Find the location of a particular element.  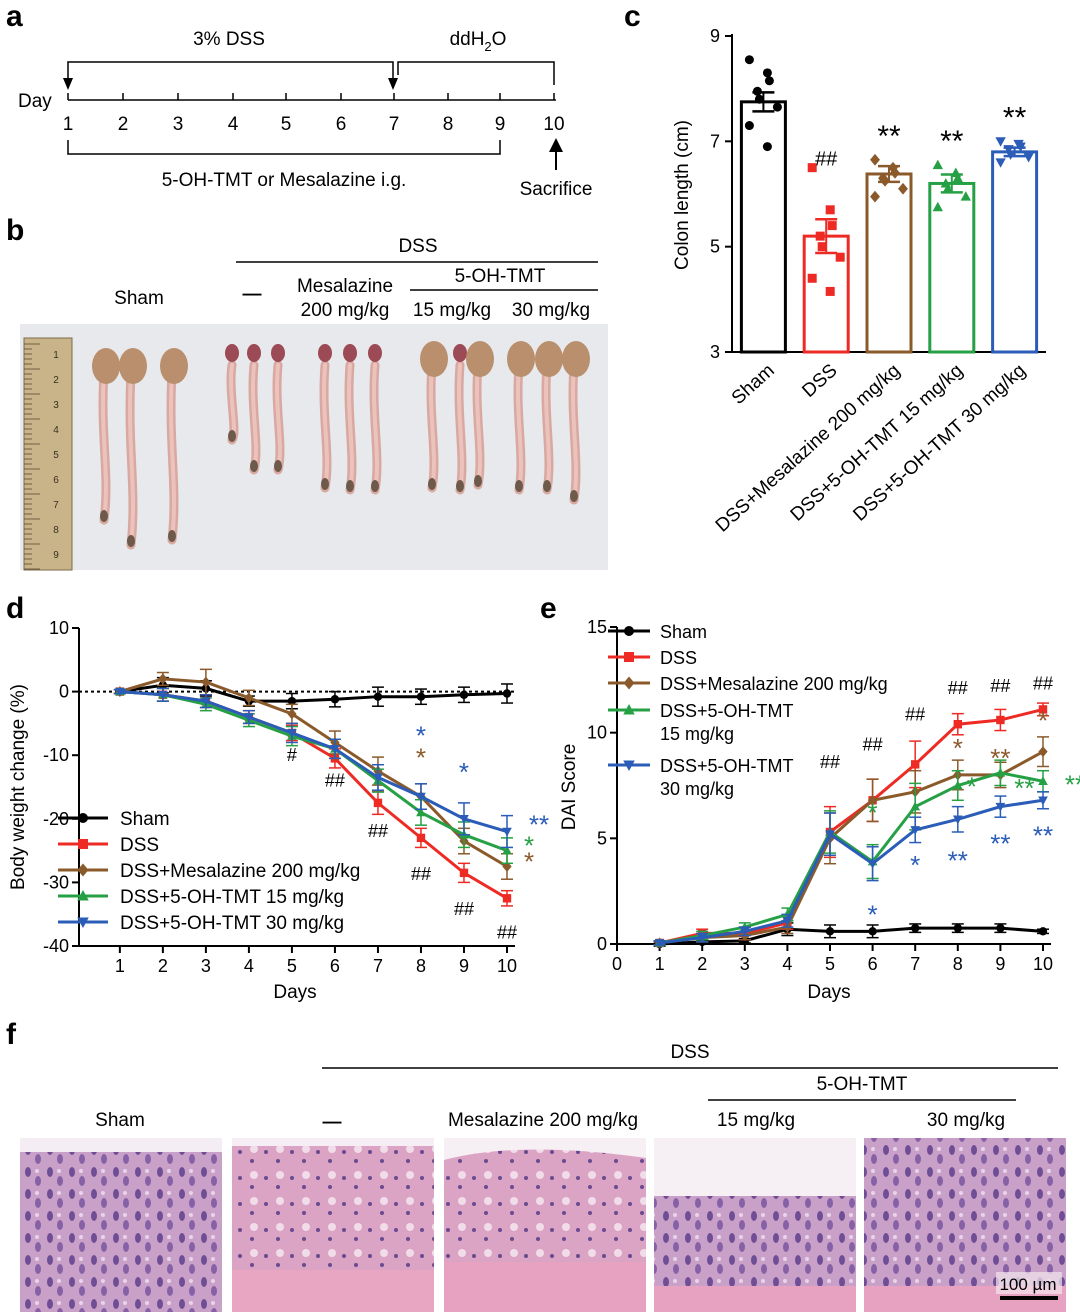

histo-dss-only-label: — is located at coordinates (332, 1122).